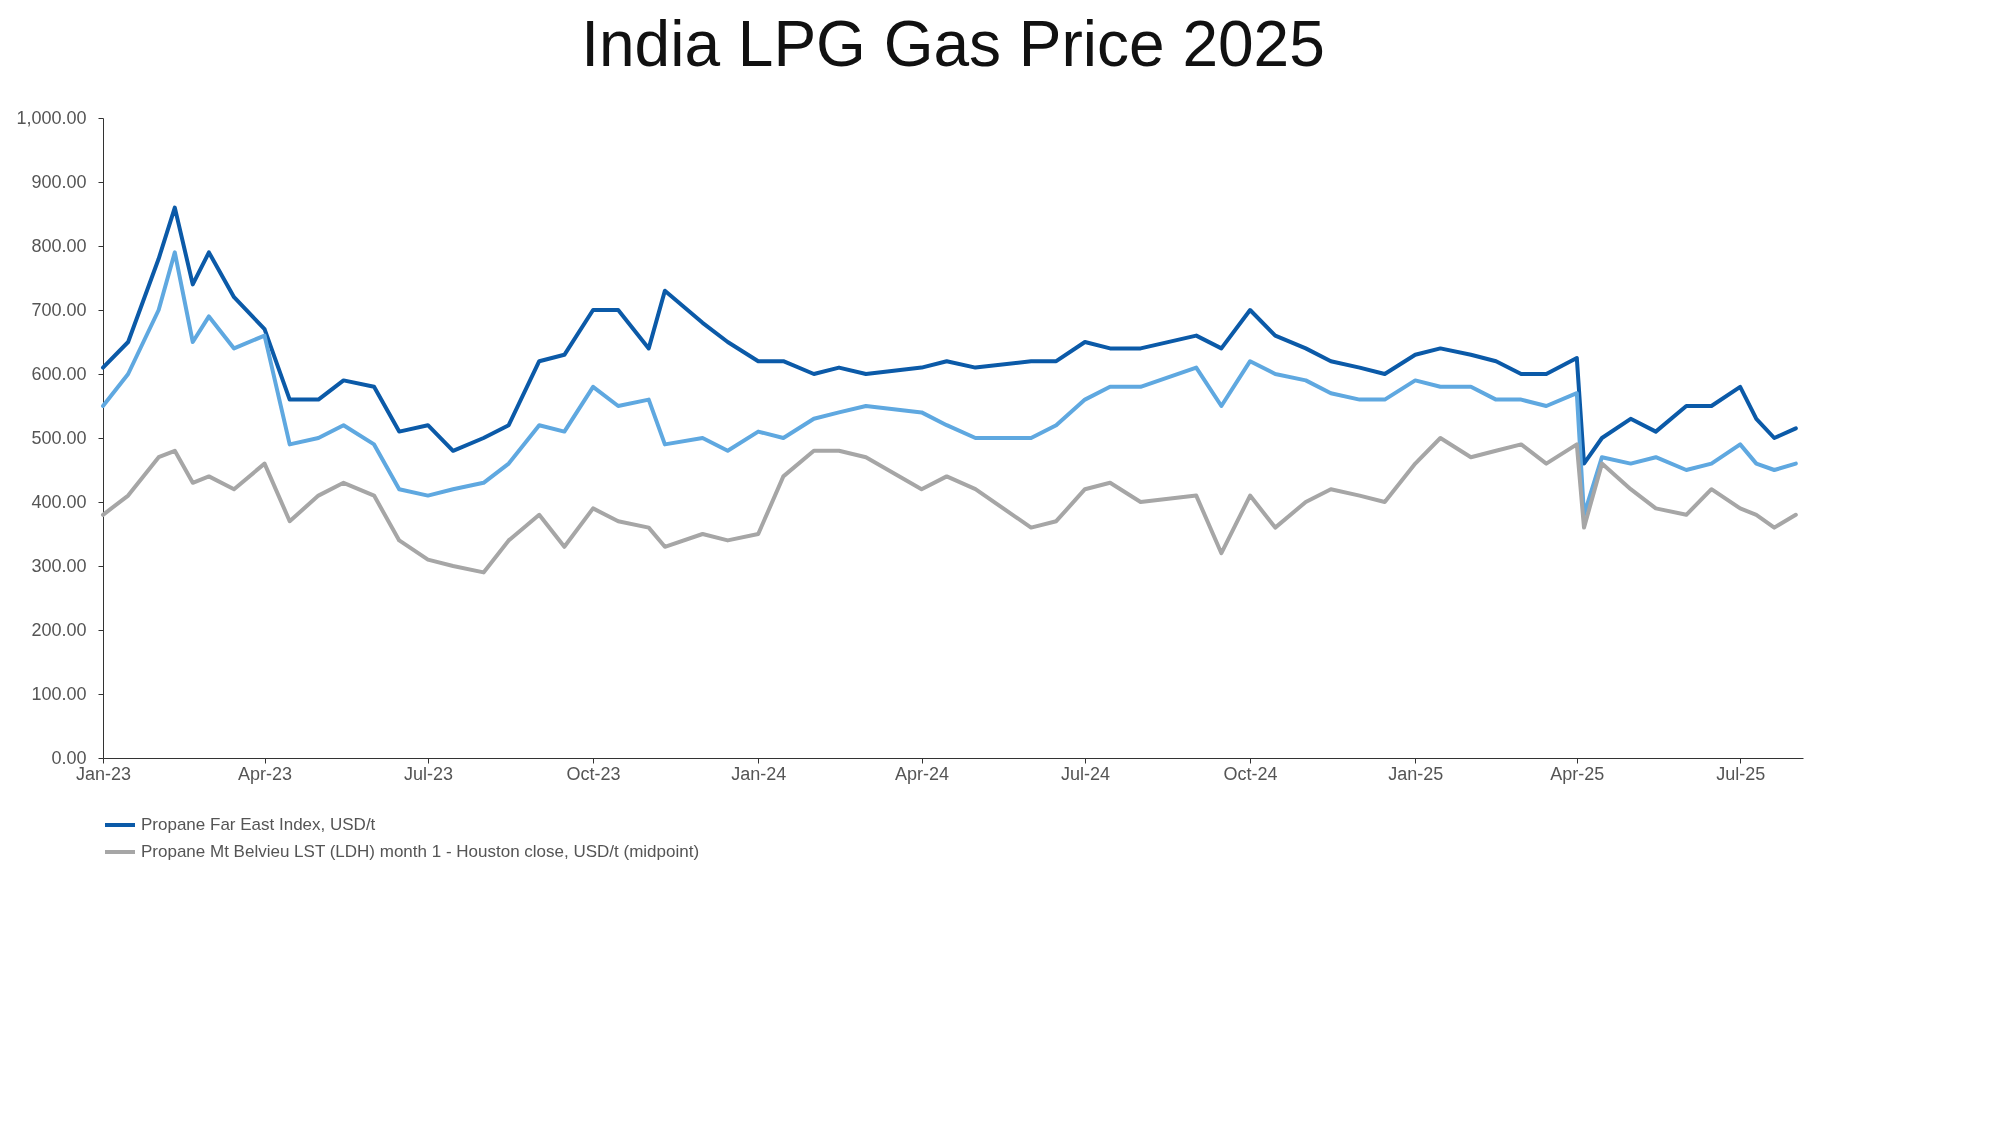 The width and height of the screenshot is (1998, 1124). What do you see at coordinates (949, 505) in the screenshot?
I see `line-series` at bounding box center [949, 505].